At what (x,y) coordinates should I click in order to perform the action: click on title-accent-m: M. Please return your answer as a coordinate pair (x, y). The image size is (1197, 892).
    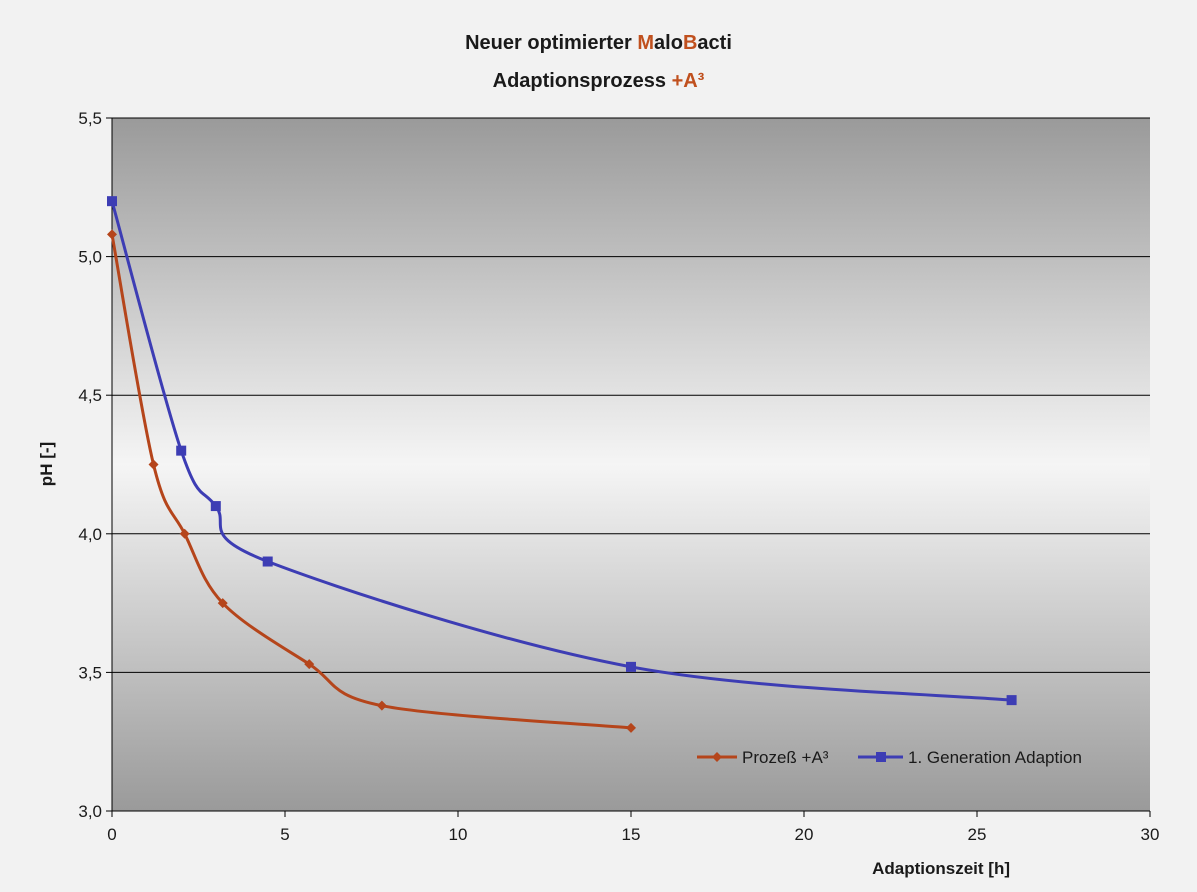
    Looking at the image, I should click on (646, 43).